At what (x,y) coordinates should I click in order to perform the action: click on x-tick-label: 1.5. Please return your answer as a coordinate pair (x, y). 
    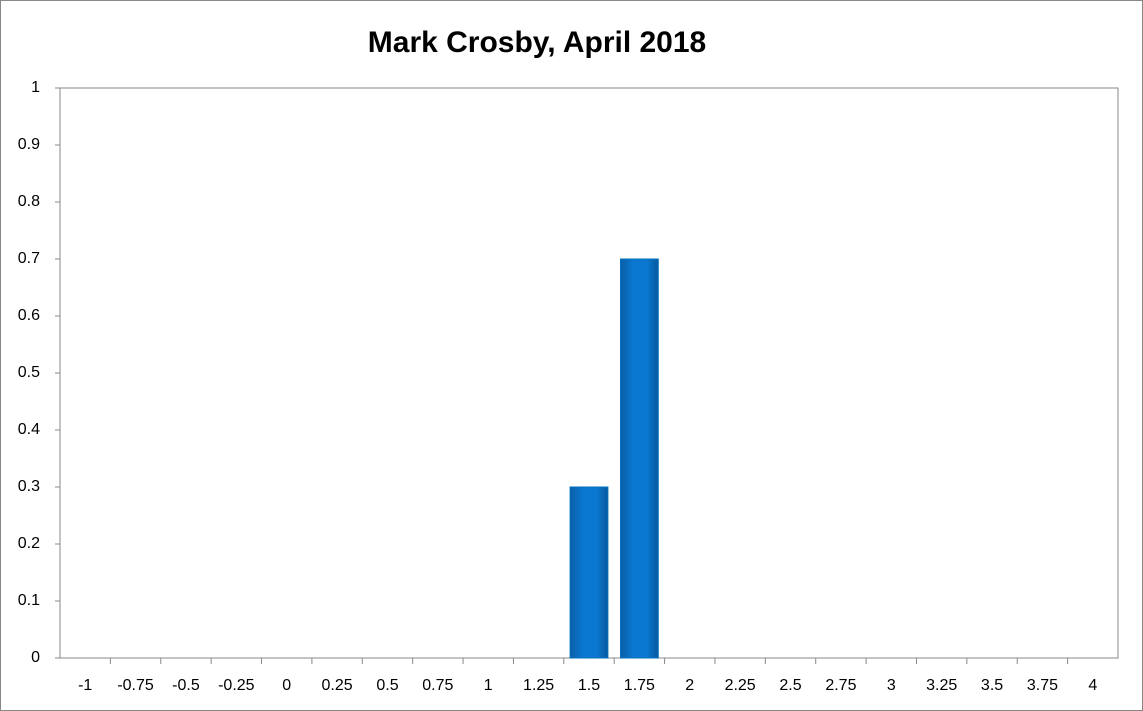
    Looking at the image, I should click on (589, 685).